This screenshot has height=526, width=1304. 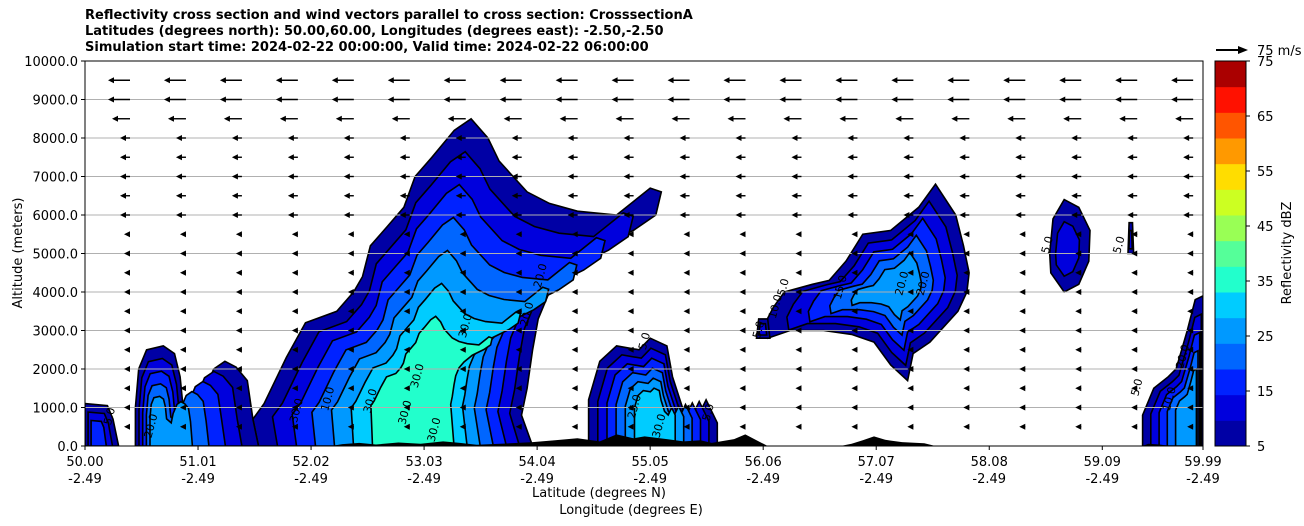 I want to click on y-tick-label: 0.0, so click(x=67, y=447).